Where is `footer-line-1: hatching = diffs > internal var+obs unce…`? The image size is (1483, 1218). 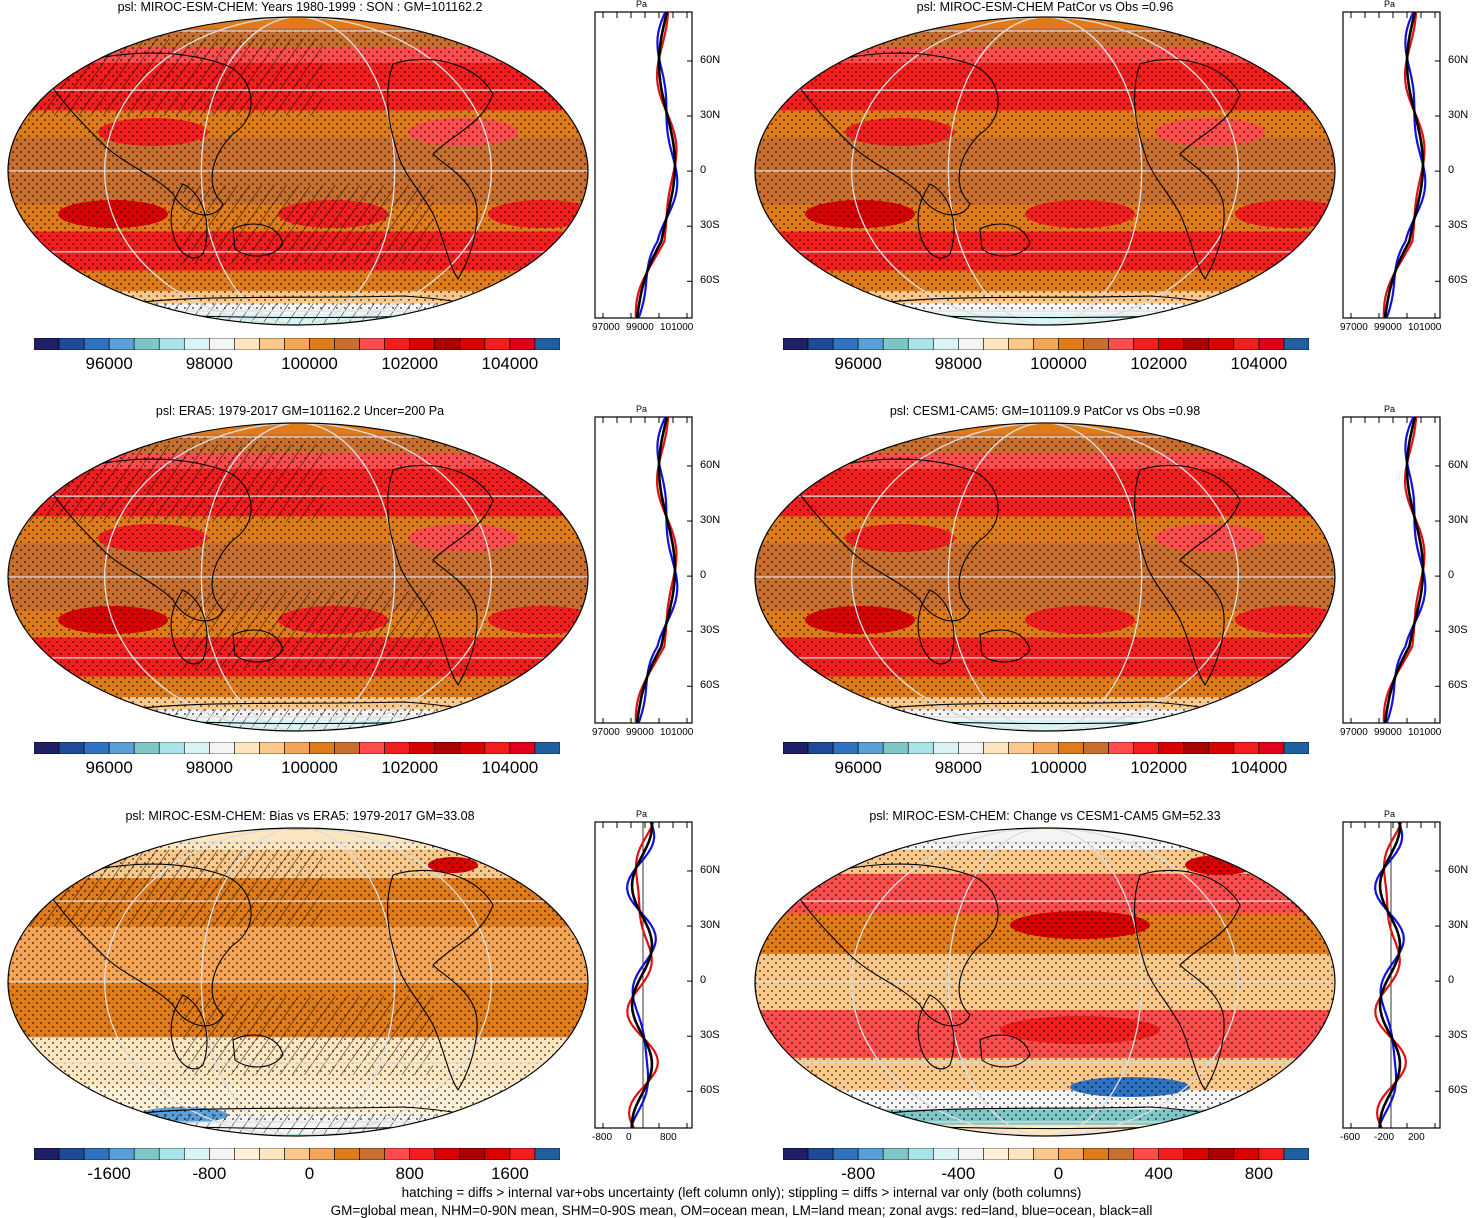
footer-line-1: hatching = diffs > internal var+obs unce… is located at coordinates (741, 1192).